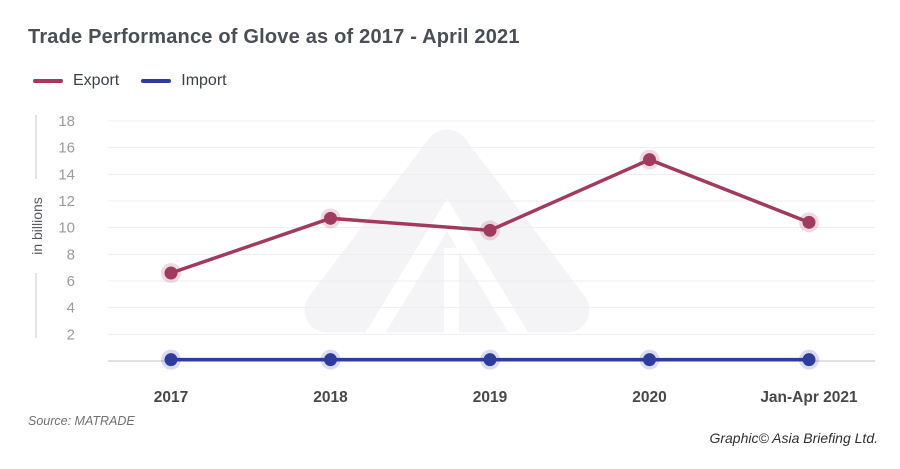  What do you see at coordinates (447, 239) in the screenshot?
I see `asia-briefing-logo-watermark` at bounding box center [447, 239].